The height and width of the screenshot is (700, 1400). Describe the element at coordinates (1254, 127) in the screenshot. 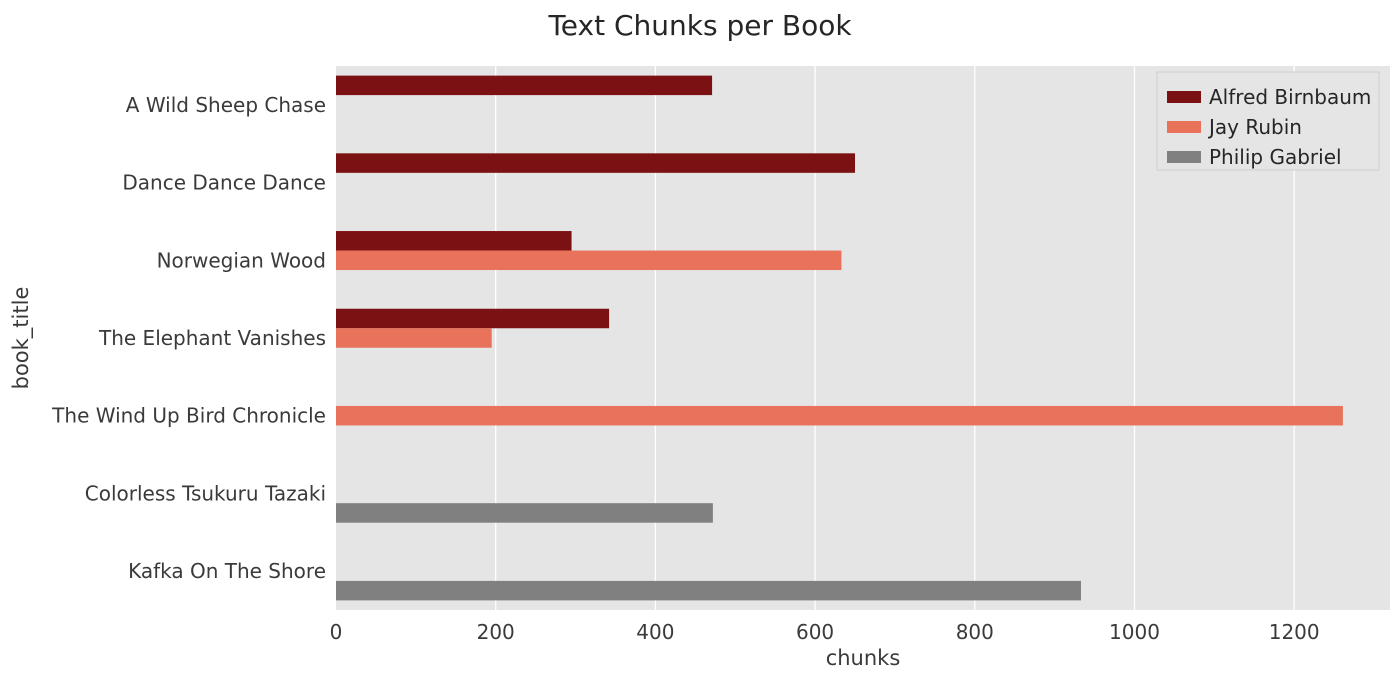

I see `legend-label: Jay Rubin` at that location.